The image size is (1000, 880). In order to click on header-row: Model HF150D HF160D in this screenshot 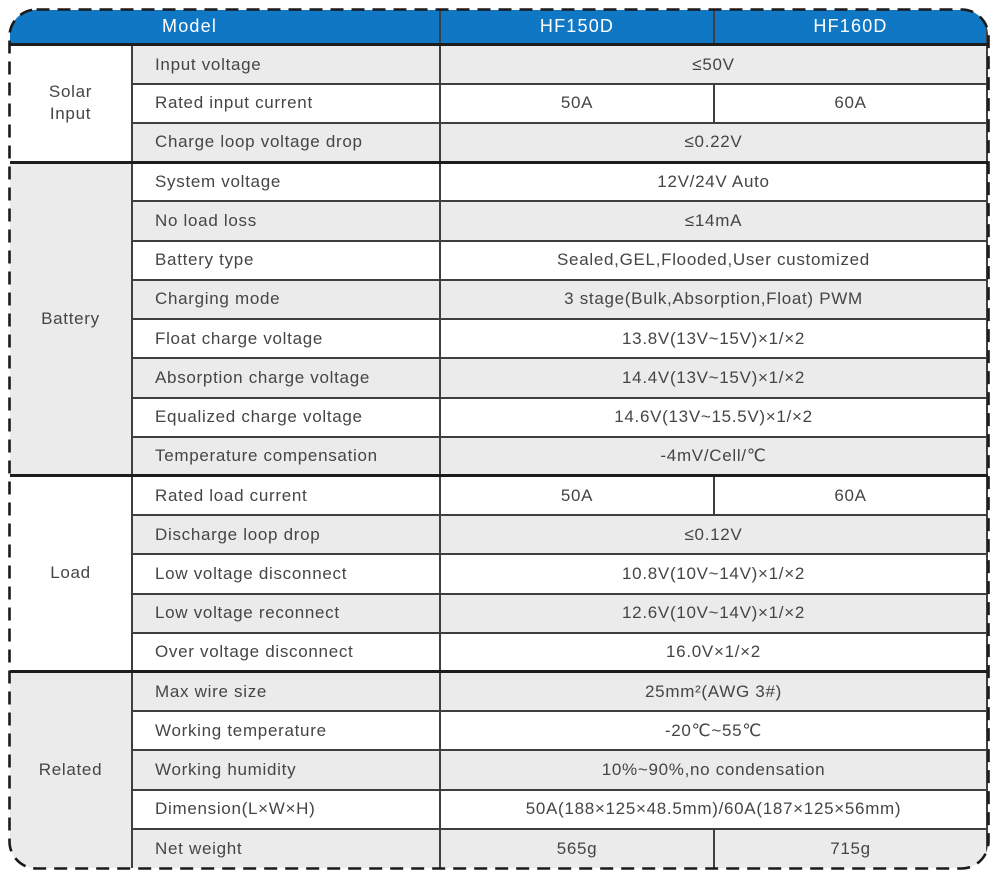, I will do `click(499, 28)`.